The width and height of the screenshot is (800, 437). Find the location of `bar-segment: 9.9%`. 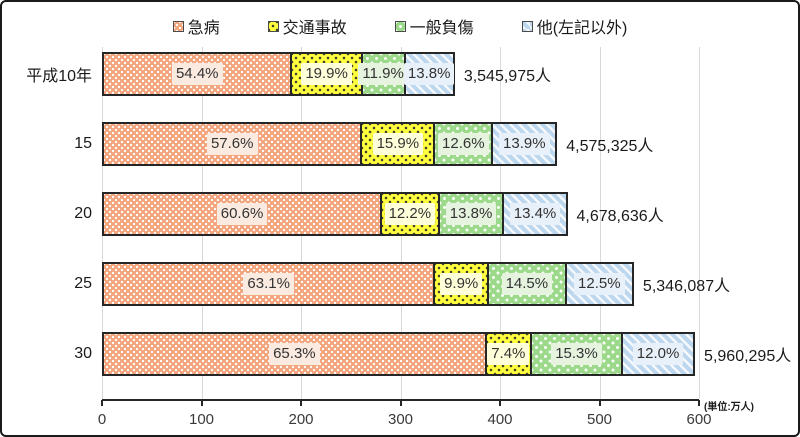

bar-segment: 9.9% is located at coordinates (461, 284).